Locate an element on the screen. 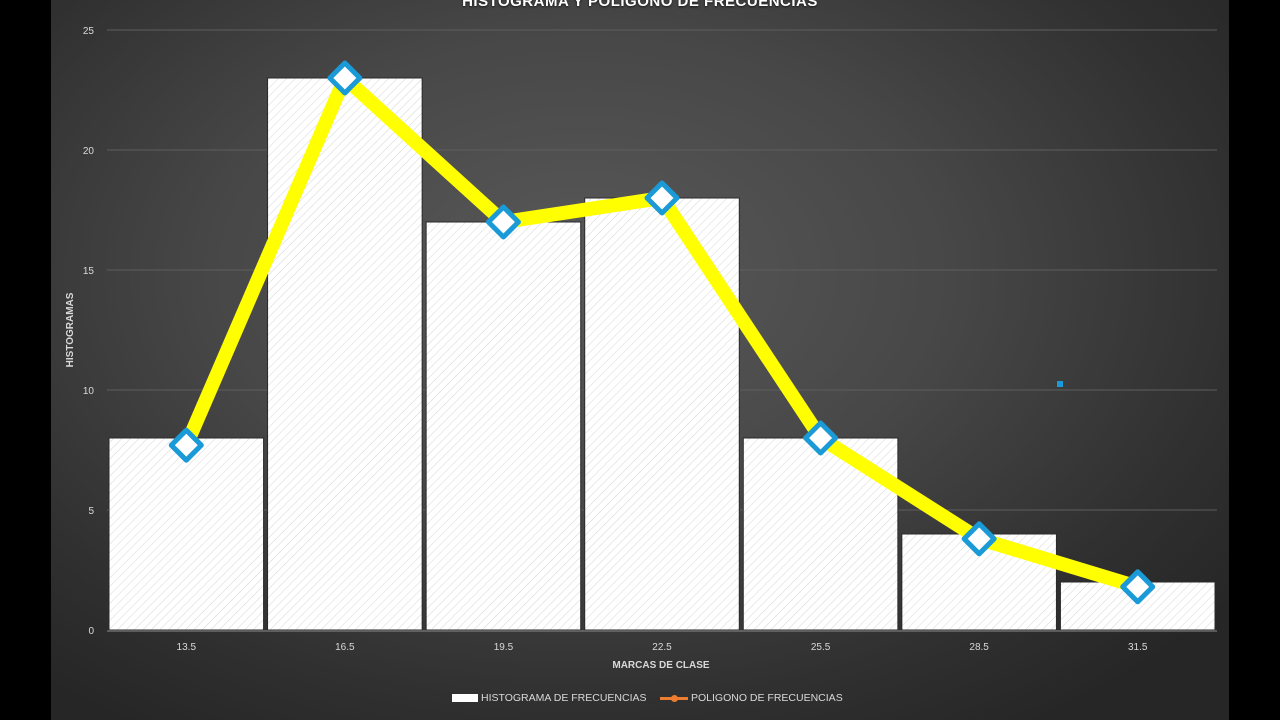 The width and height of the screenshot is (1280, 720). x-tick-label: 25.5 is located at coordinates (821, 647).